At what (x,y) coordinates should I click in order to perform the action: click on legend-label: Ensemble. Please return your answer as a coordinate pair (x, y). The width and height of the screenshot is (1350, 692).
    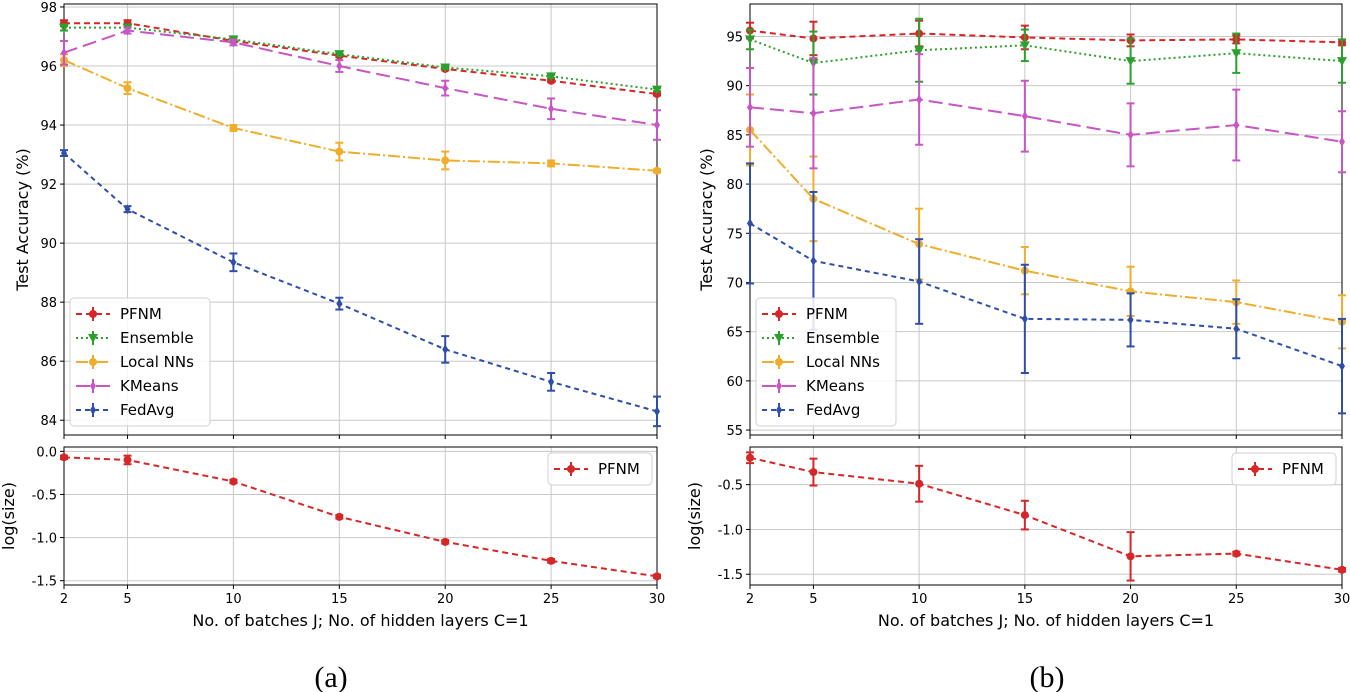
    Looking at the image, I should click on (843, 338).